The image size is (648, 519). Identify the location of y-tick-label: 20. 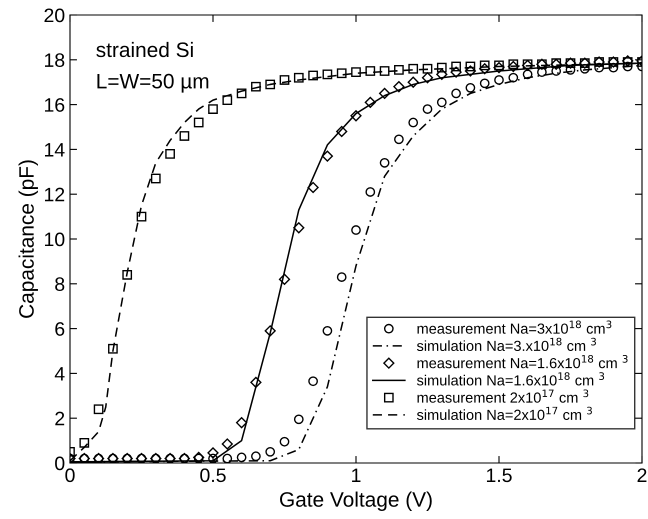
(54, 15).